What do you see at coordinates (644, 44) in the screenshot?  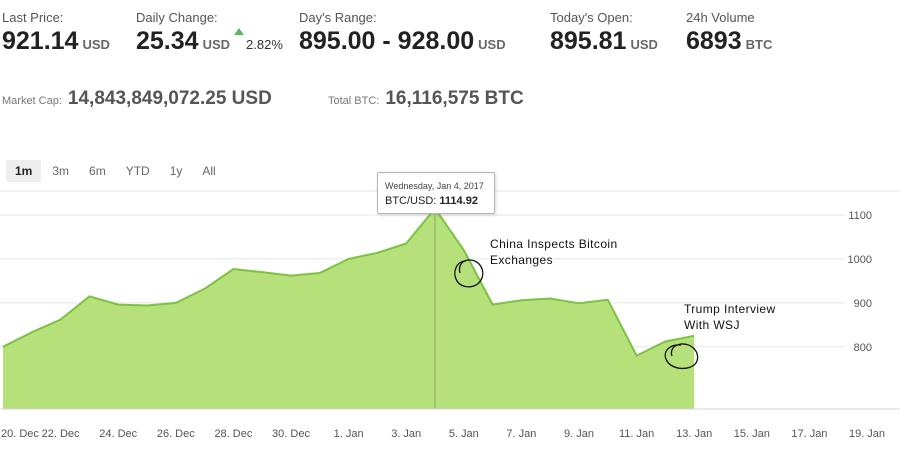 I see `todays-open-unit: USD` at bounding box center [644, 44].